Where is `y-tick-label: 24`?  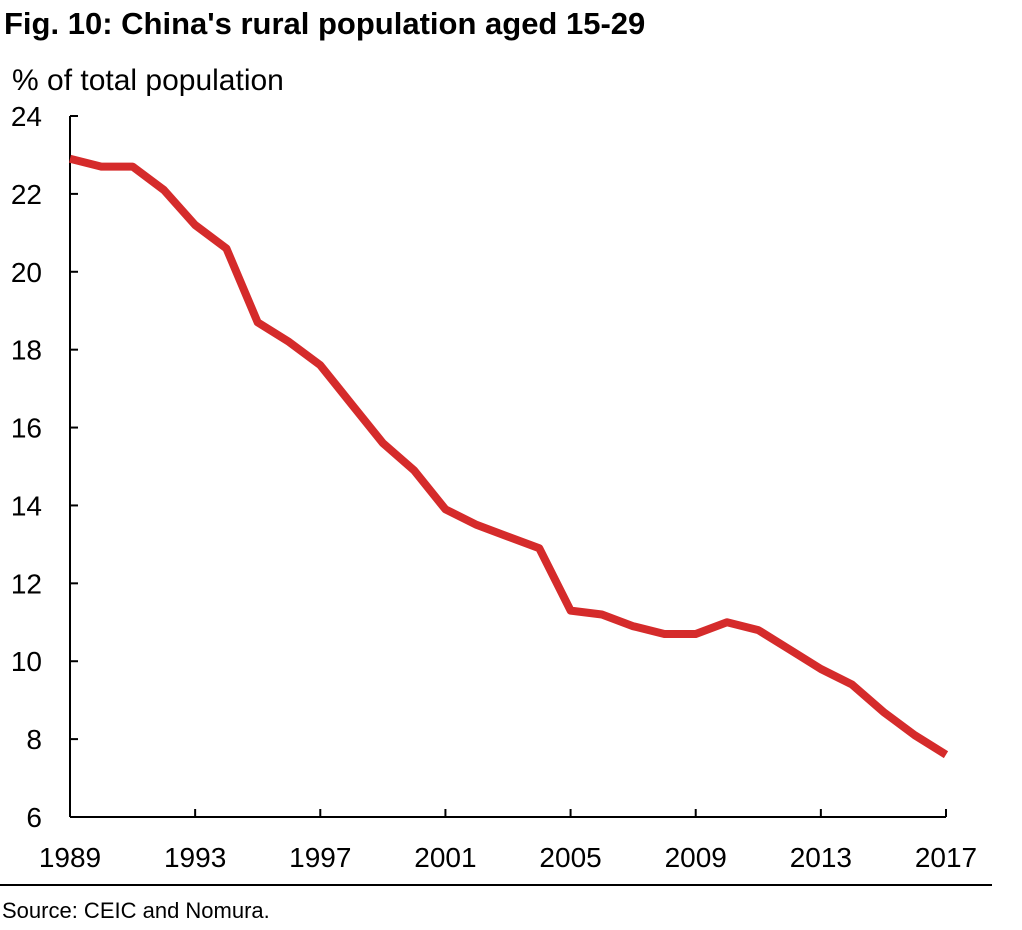
y-tick-label: 24 is located at coordinates (26, 116).